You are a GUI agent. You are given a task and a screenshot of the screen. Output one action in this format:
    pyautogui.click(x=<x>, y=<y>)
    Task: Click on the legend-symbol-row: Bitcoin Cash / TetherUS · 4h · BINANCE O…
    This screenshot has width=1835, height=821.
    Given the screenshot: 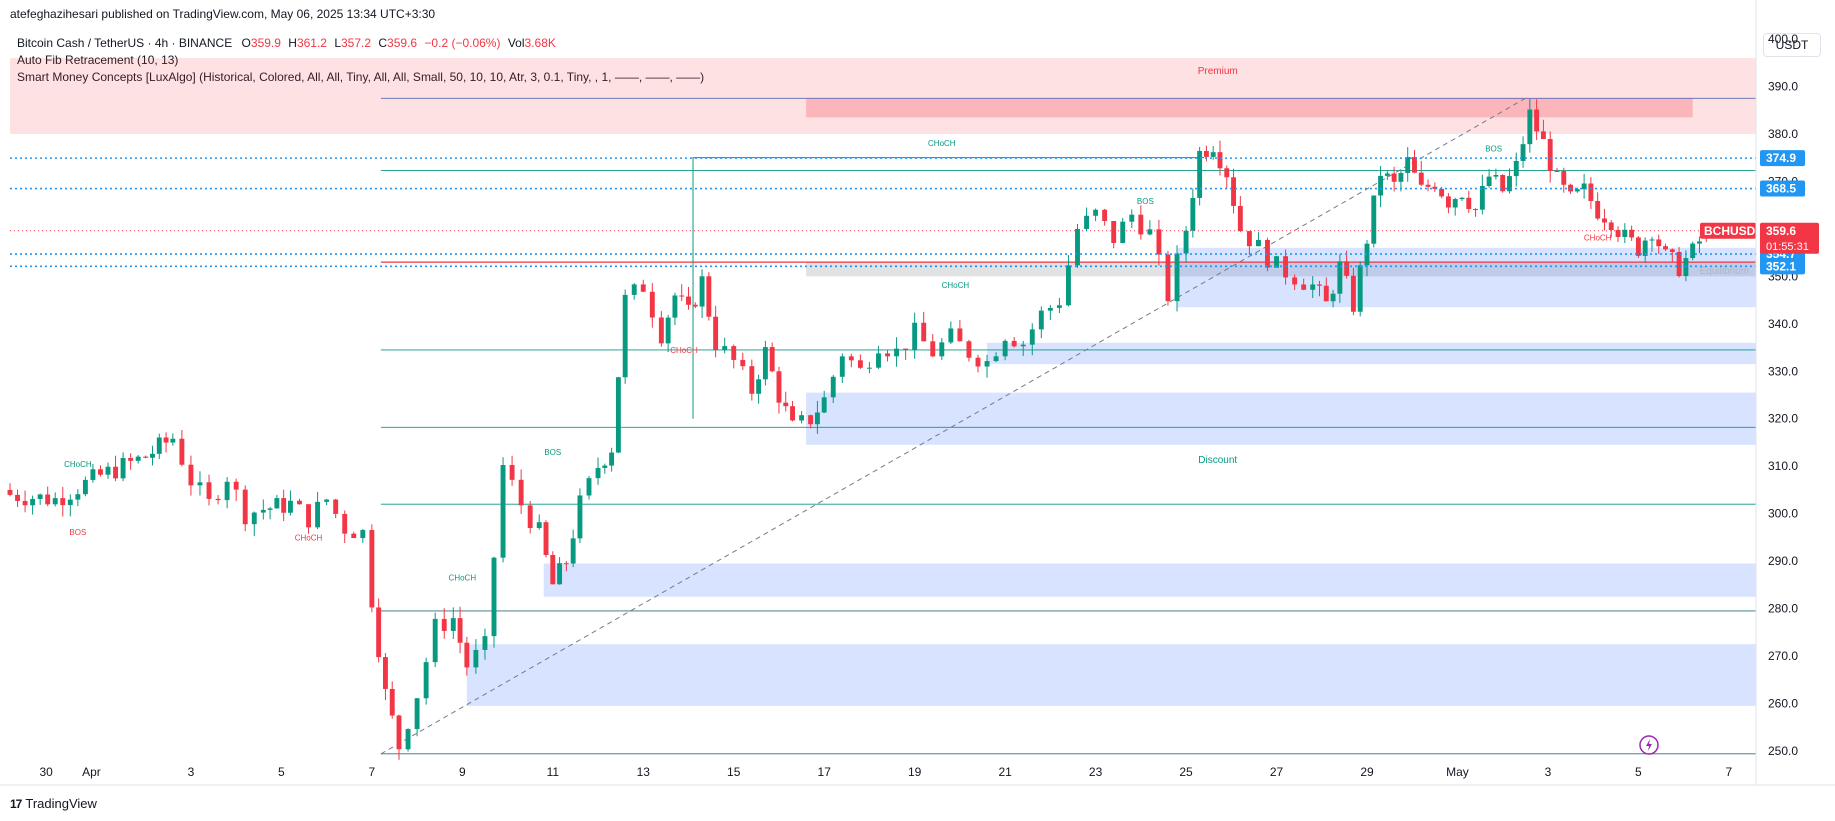 What is the action you would take?
    pyautogui.click(x=360, y=43)
    